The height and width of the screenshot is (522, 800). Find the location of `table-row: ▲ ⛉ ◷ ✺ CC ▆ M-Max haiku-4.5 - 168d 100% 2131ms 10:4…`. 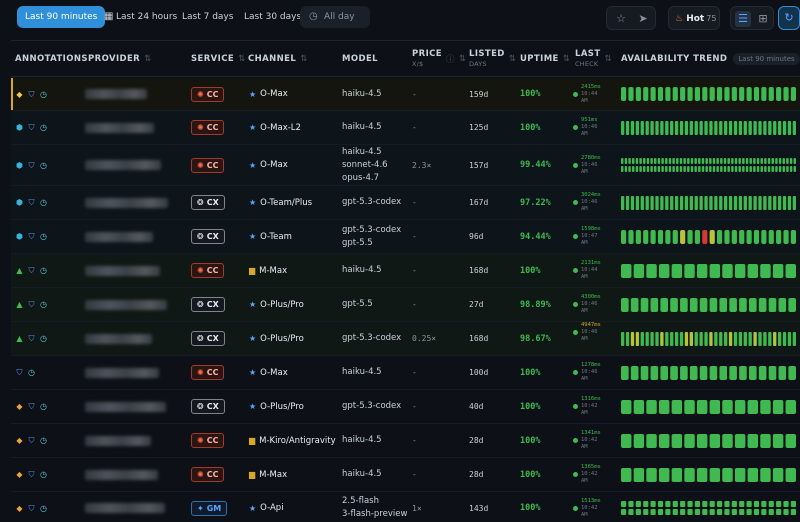

table-row: ▲ ⛉ ◷ ✺ CC ▆ M-Max haiku-4.5 - 168d 100% 2131ms 10:4… is located at coordinates (405, 271).